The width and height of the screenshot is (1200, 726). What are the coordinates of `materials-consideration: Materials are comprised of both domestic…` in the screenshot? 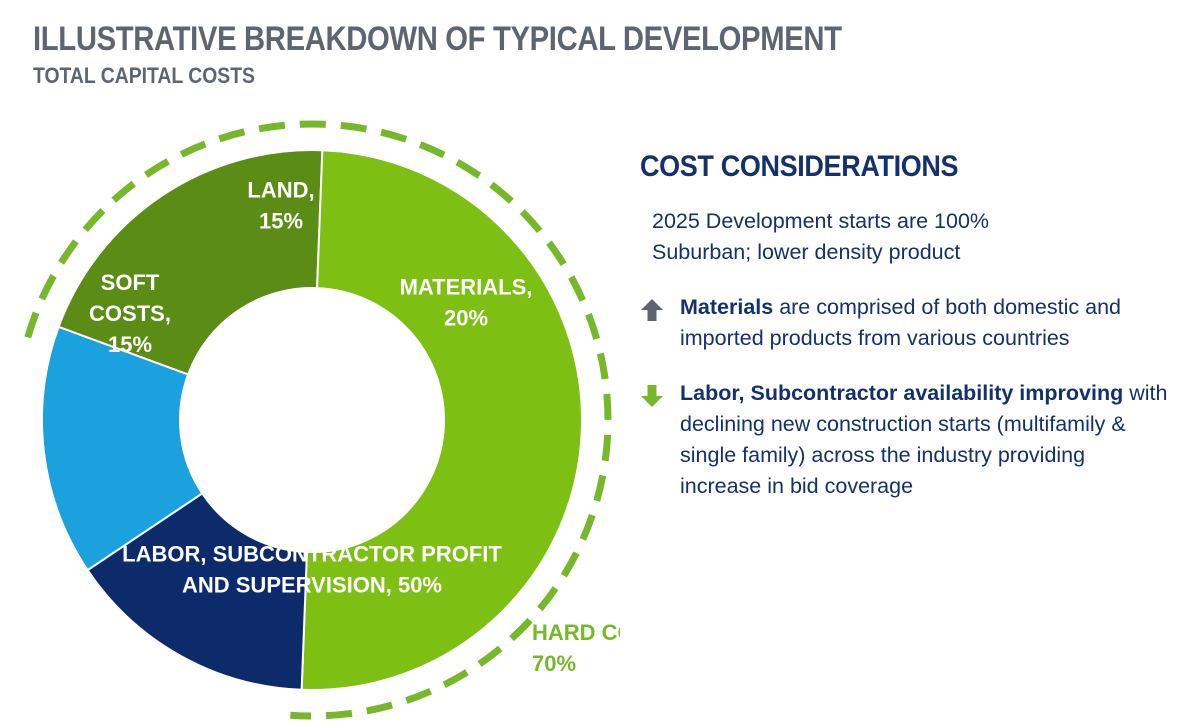 It's located at (910, 323).